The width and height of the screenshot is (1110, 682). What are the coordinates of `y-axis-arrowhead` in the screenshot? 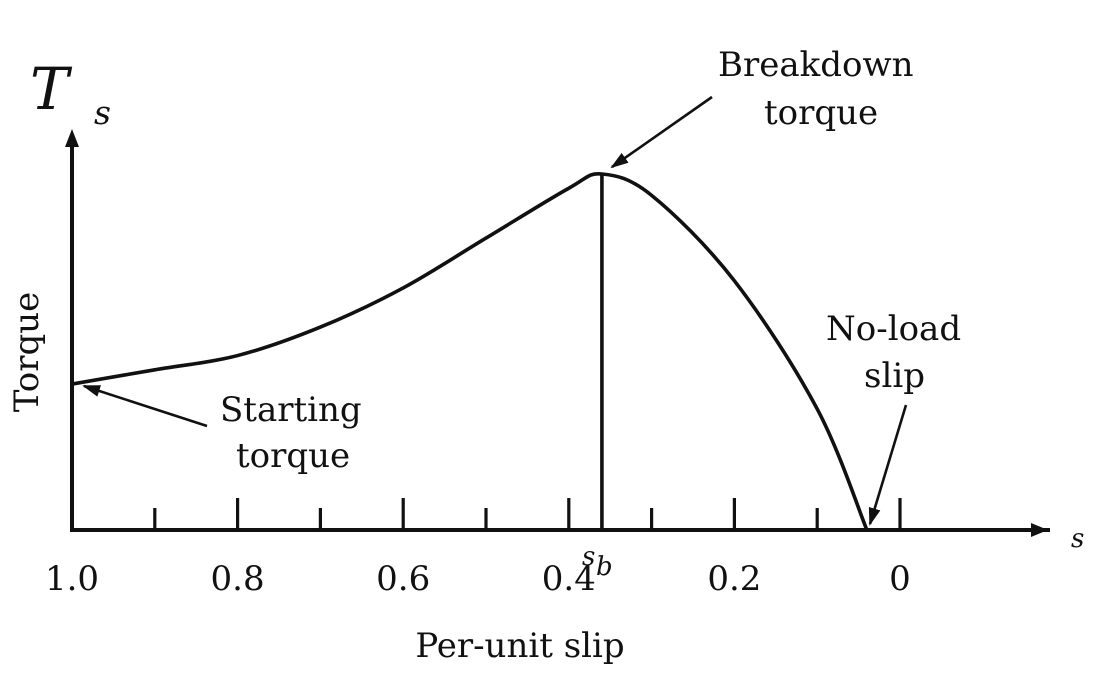 It's located at (72, 138).